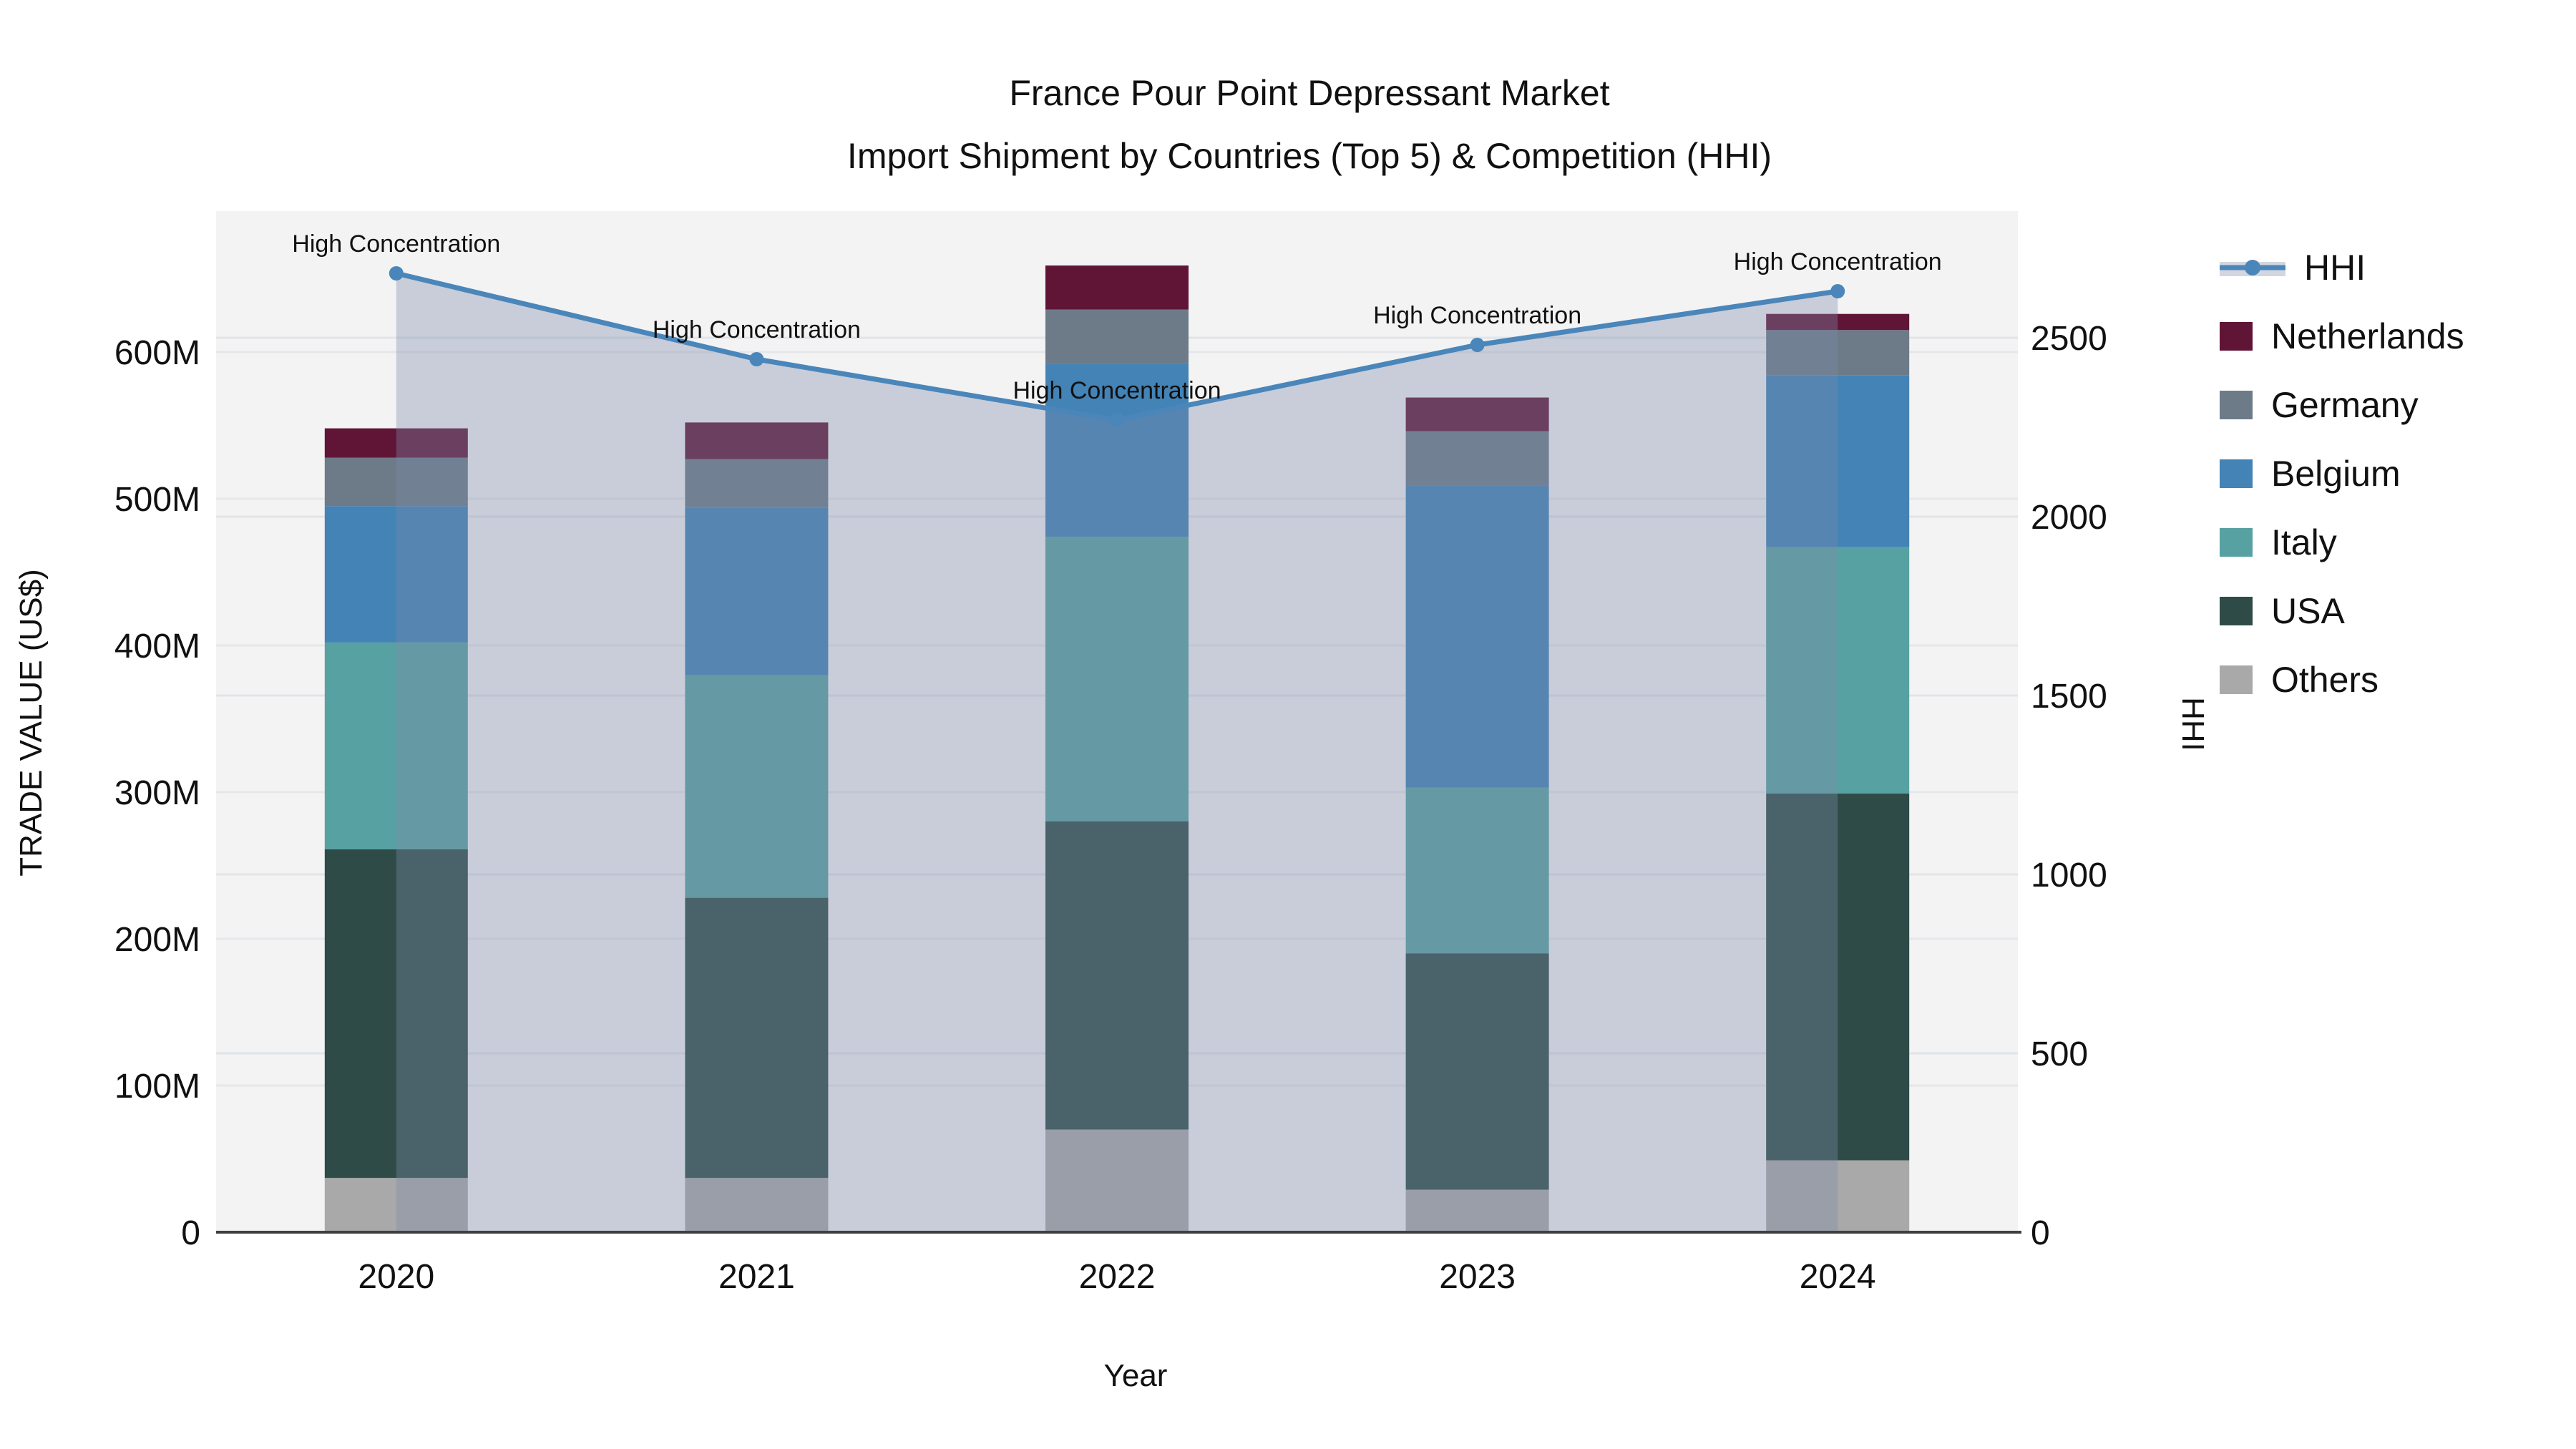 The height and width of the screenshot is (1449, 2576). I want to click on legend-swatch-netherlands-icon, so click(2236, 336).